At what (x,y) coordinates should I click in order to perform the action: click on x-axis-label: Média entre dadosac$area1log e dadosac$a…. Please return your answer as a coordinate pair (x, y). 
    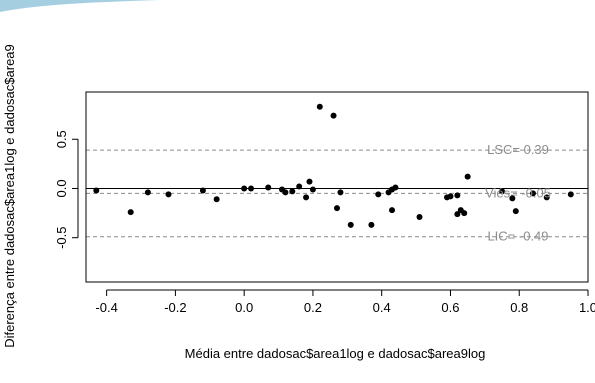
    Looking at the image, I should click on (335, 353).